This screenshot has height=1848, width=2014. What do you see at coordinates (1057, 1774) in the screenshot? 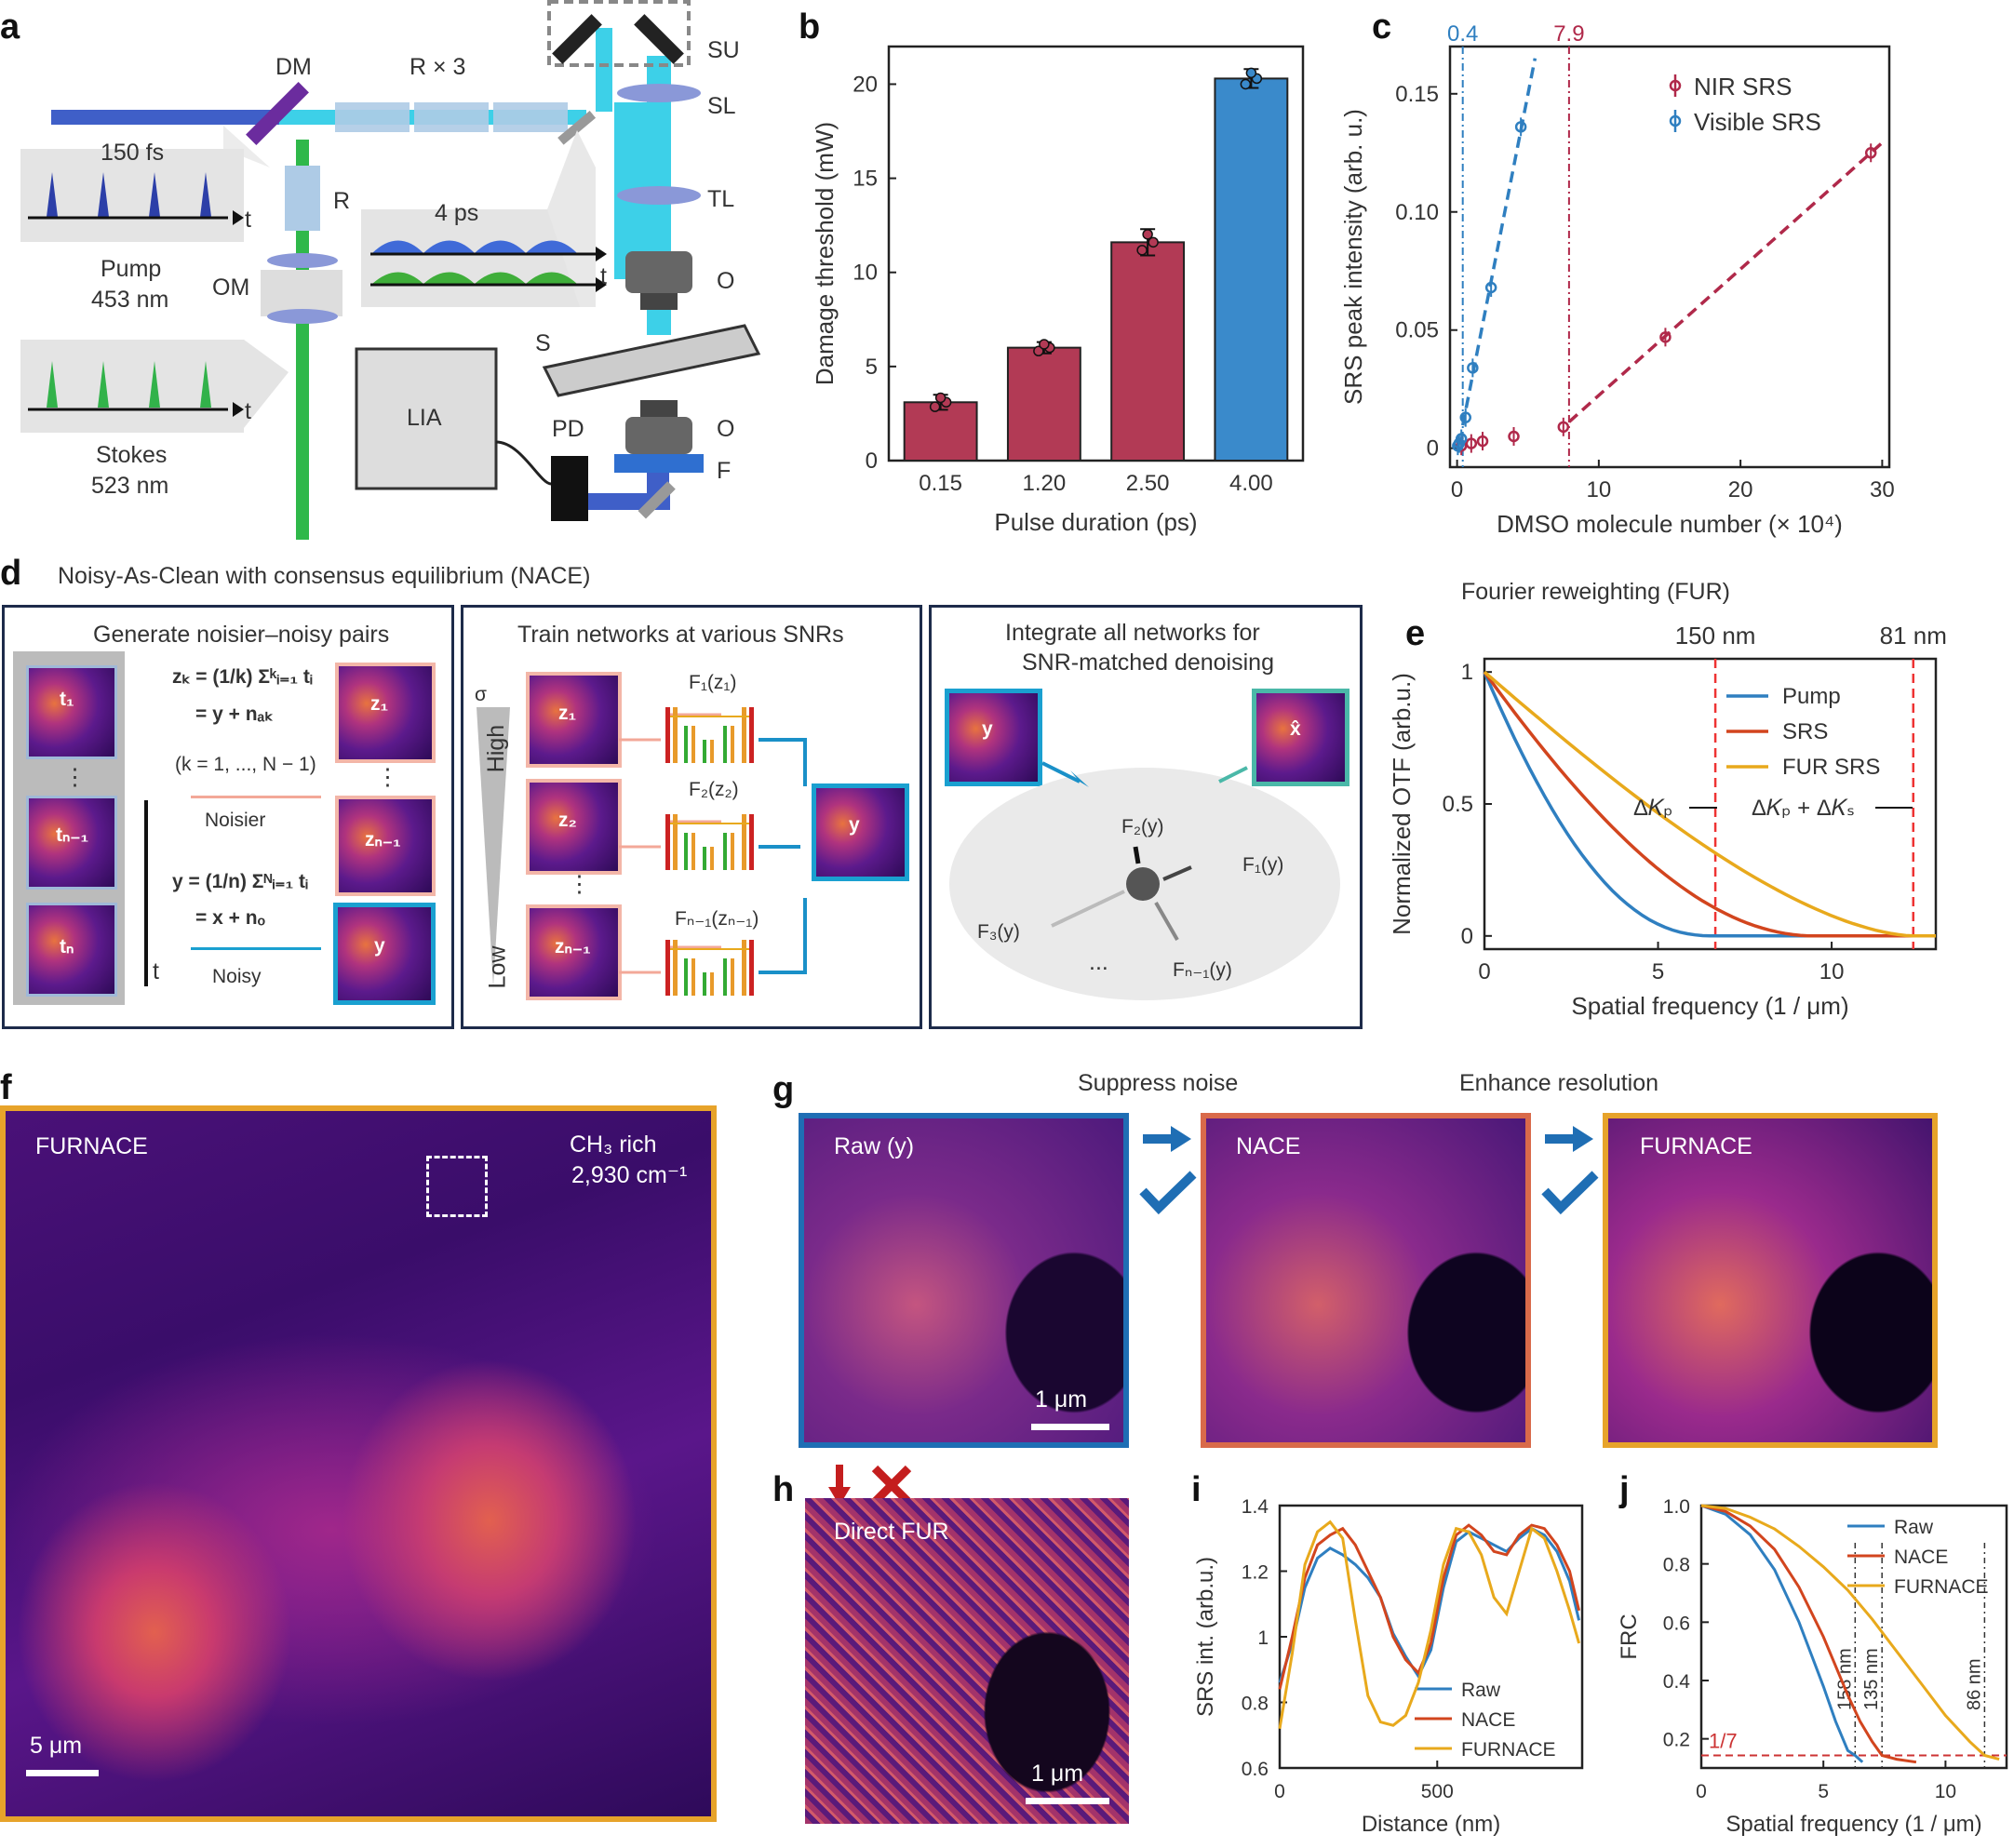
I see `h-scale: 1 μm` at bounding box center [1057, 1774].